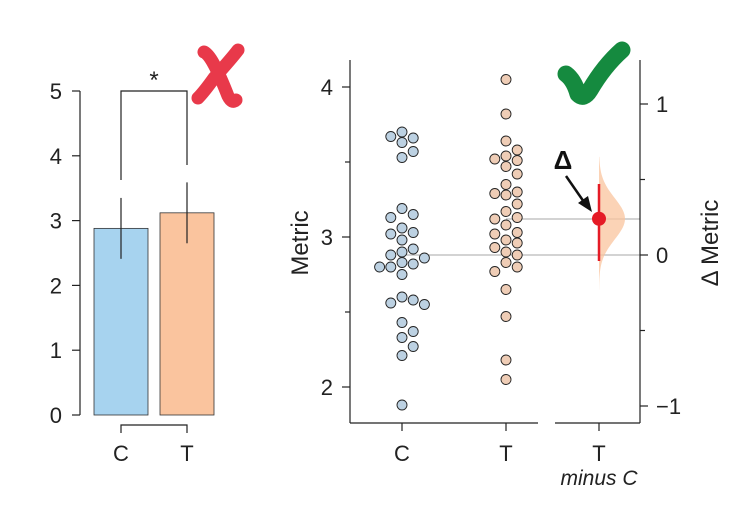 The image size is (756, 510). What do you see at coordinates (710, 243) in the screenshot?
I see `delta-y-axis-label: Δ Metric` at bounding box center [710, 243].